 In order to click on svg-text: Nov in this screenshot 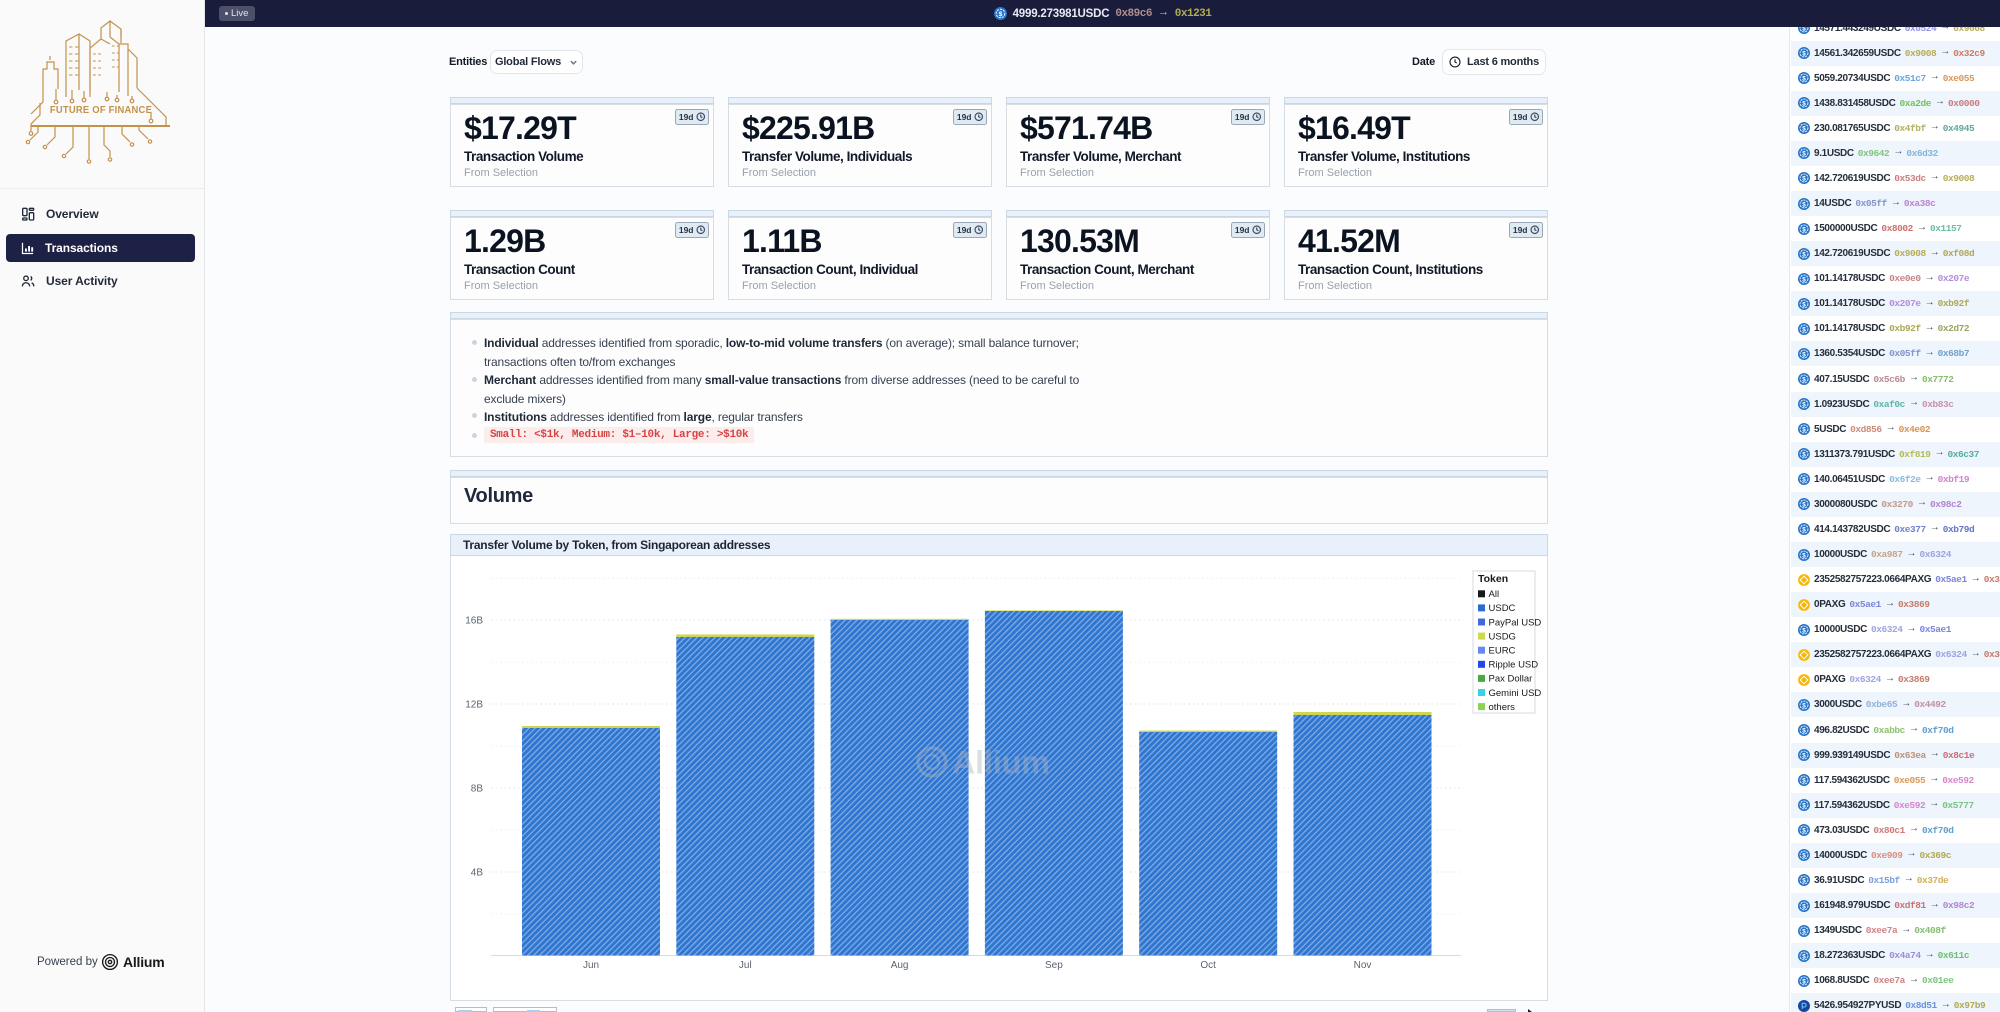, I will do `click(1363, 965)`.